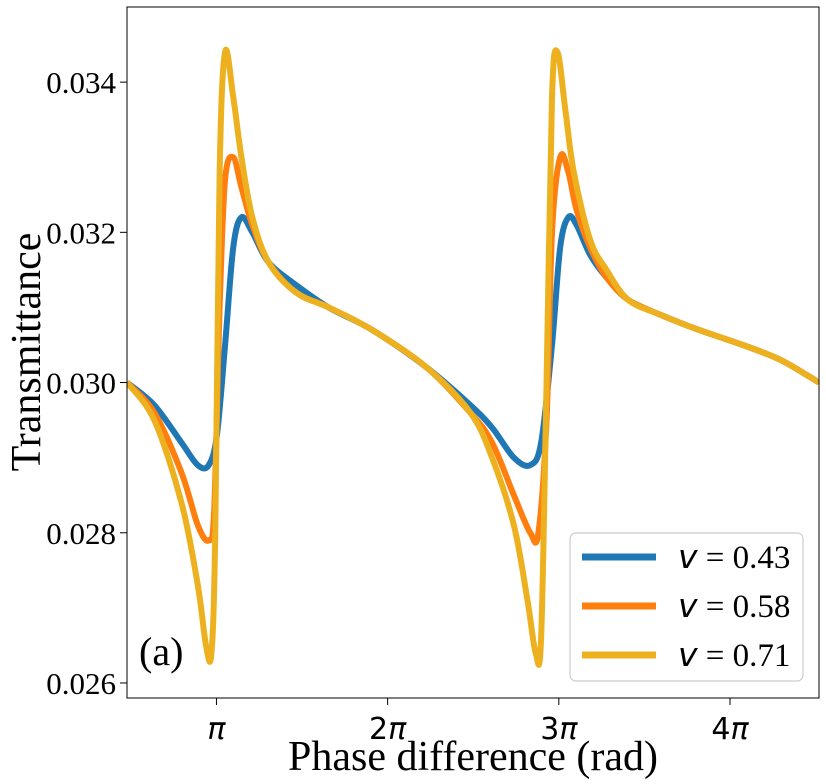 This screenshot has height=784, width=826. Describe the element at coordinates (161, 651) in the screenshot. I see `panel-label: (a)` at that location.